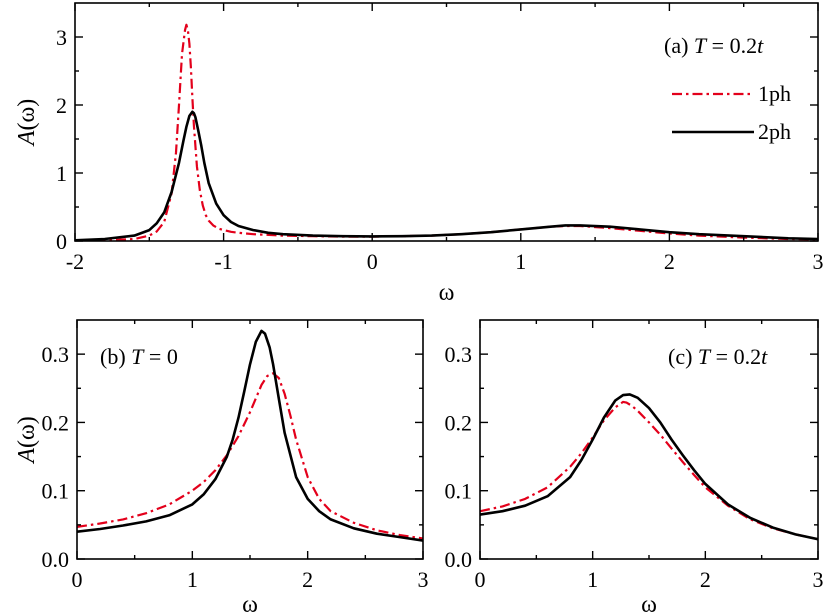 The height and width of the screenshot is (615, 830). What do you see at coordinates (683, 356) in the screenshot?
I see `panel-label-prefix: (c)` at bounding box center [683, 356].